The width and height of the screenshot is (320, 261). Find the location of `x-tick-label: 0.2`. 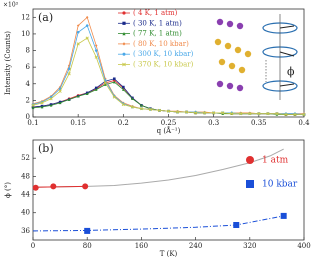

x-tick-label: 0.2 is located at coordinates (123, 123).